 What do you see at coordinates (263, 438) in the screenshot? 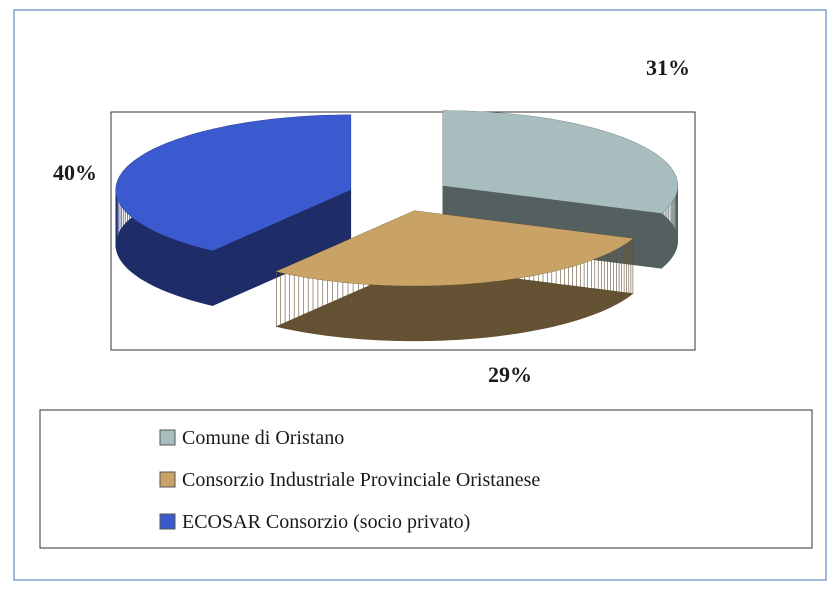
I see `legend-label: Comune di Oristano` at bounding box center [263, 438].